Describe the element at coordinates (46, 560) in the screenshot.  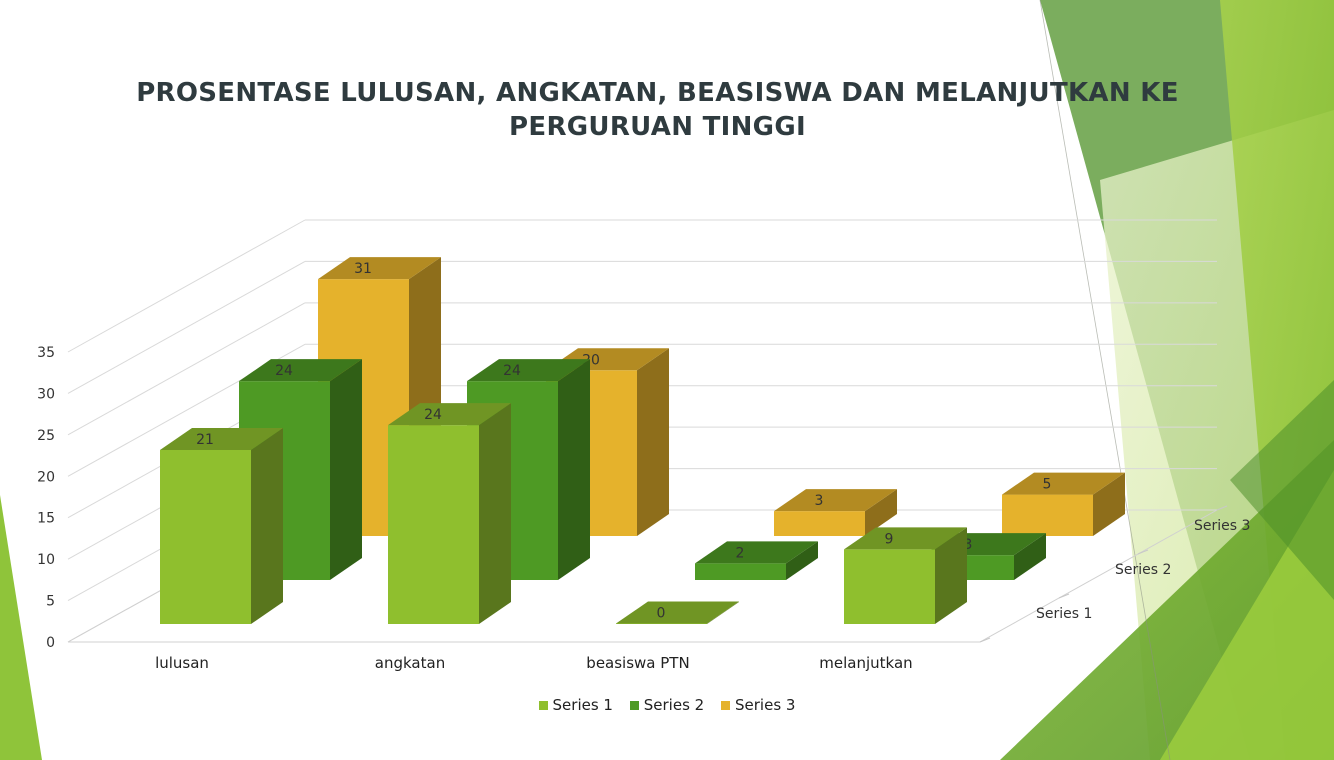
I see `y-tick-label: 10` at that location.